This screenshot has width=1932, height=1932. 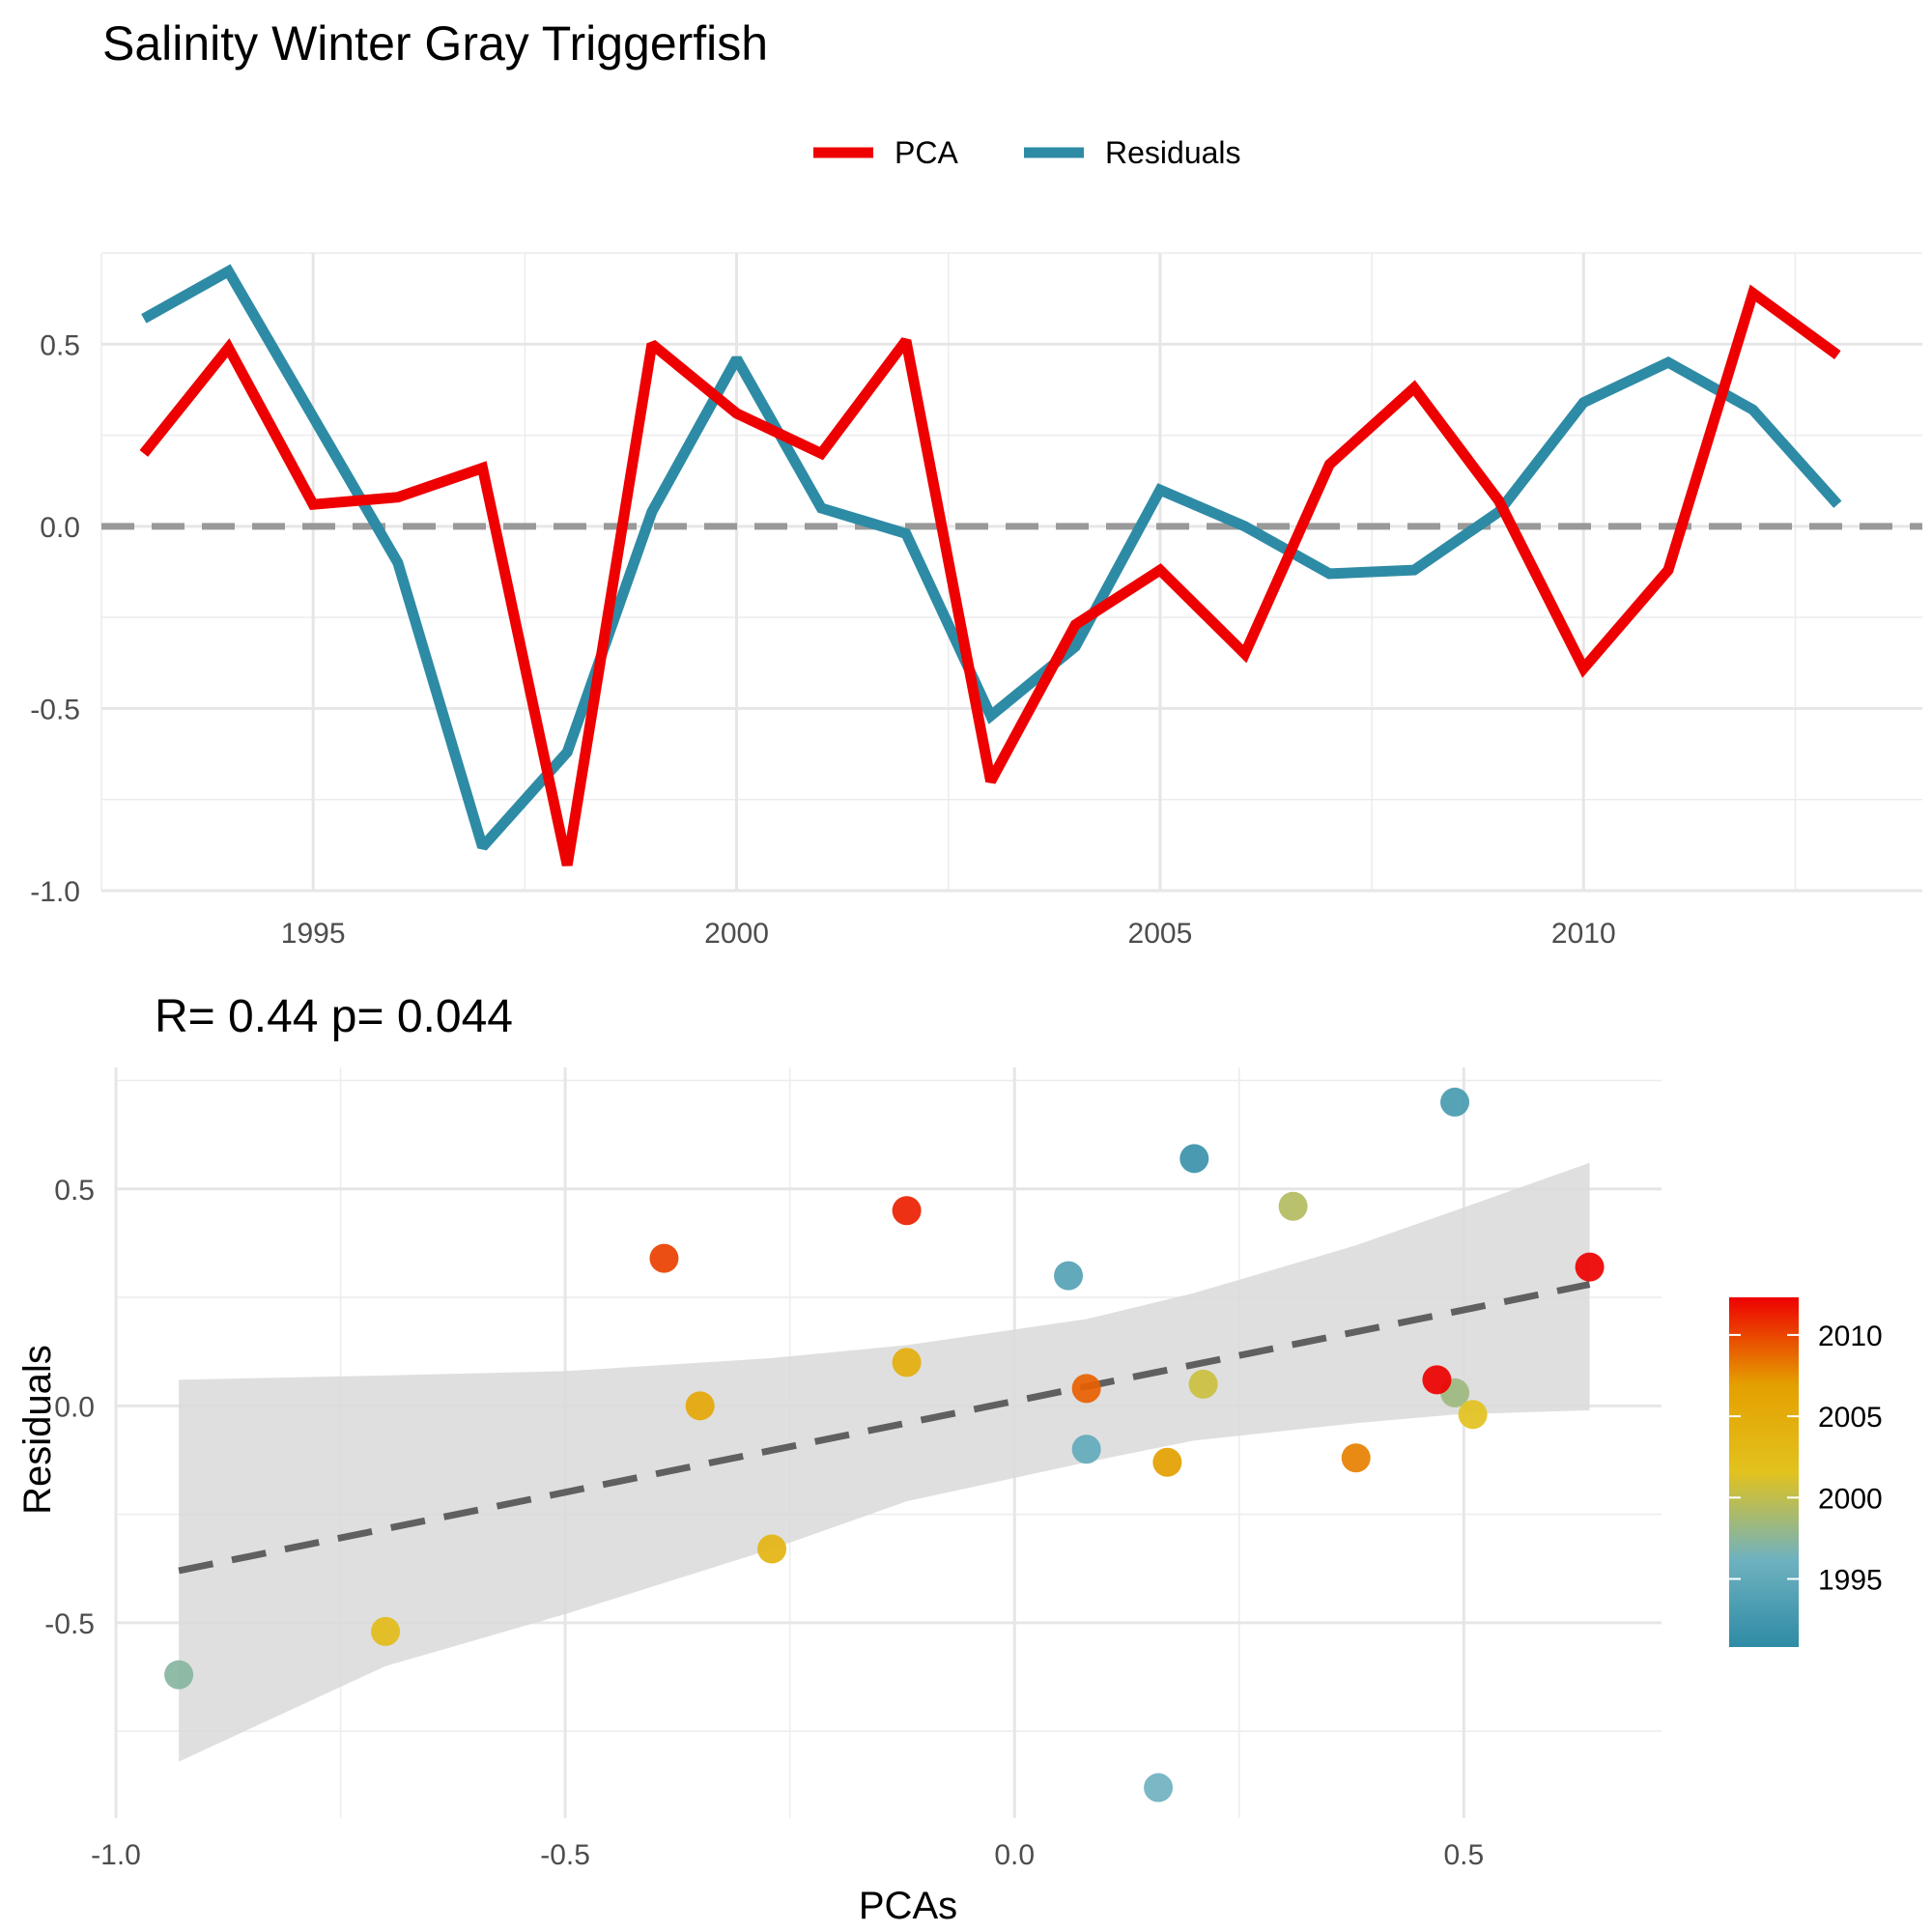 I want to click on x-tick-label: -1.0, so click(x=116, y=1855).